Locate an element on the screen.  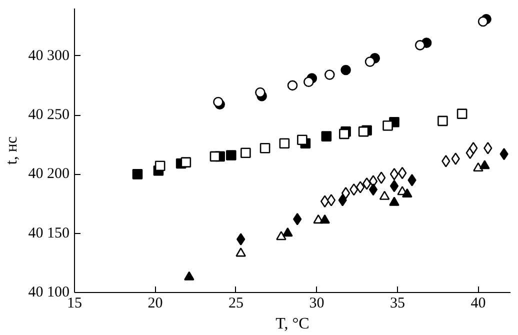
y-axis-title: t, нс is located at coordinates (11, 150).